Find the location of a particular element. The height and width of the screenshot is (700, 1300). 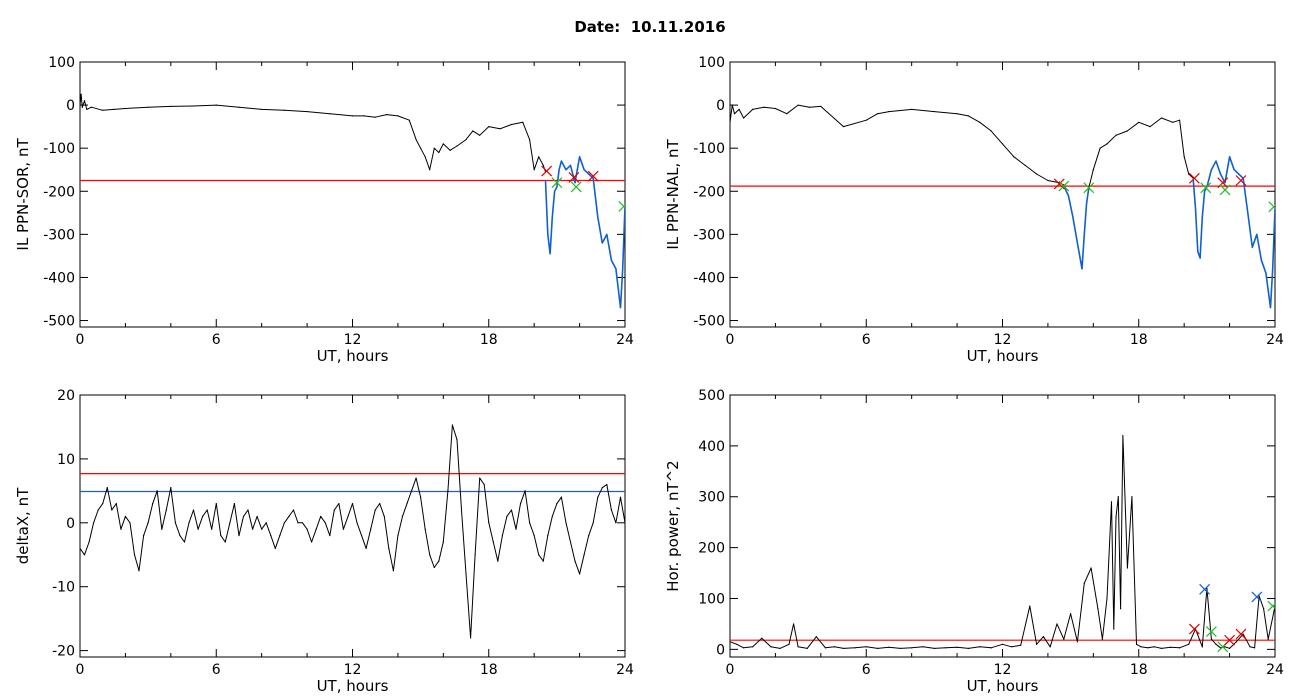

y-tick-label: 400 is located at coordinates (711, 447).